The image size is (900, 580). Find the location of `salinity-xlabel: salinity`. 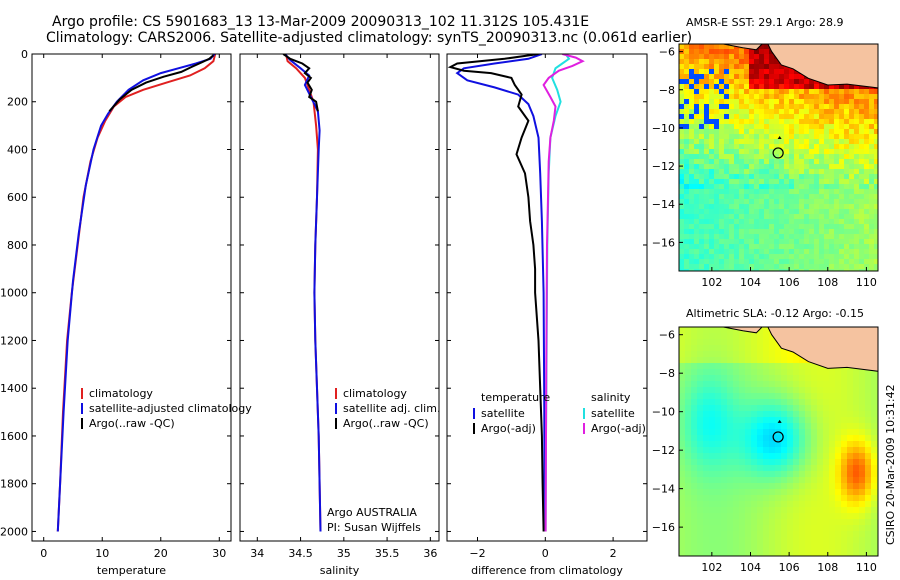

salinity-xlabel: salinity is located at coordinates (340, 570).